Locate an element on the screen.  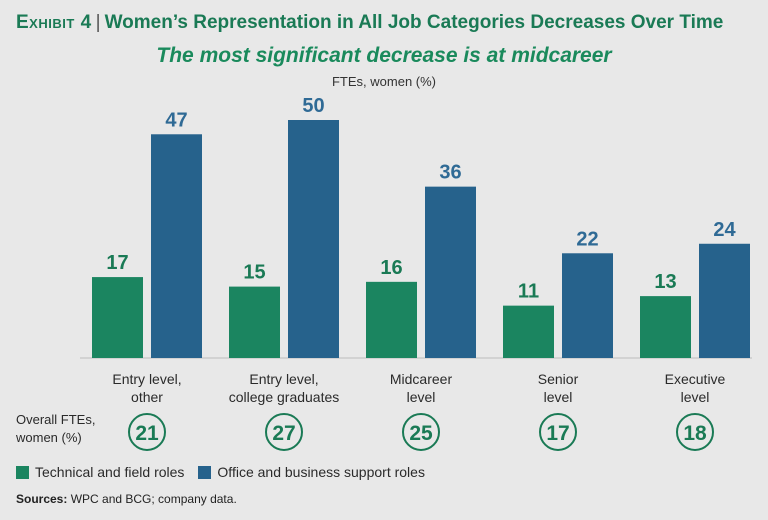
overall-label-line-1: women (%) is located at coordinates (48, 437).